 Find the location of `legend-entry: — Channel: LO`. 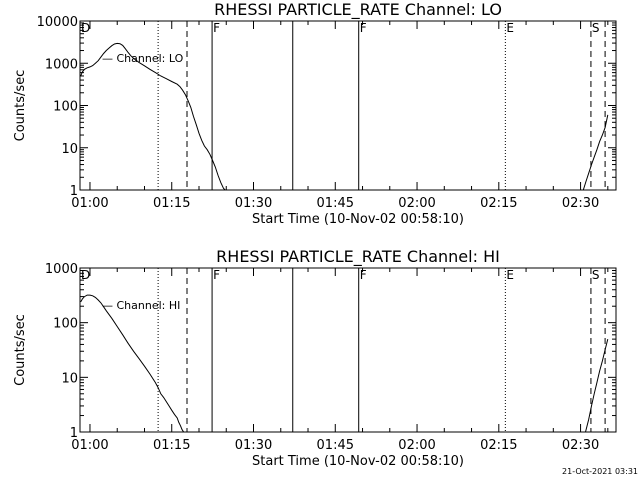

legend-entry: — Channel: LO is located at coordinates (143, 58).